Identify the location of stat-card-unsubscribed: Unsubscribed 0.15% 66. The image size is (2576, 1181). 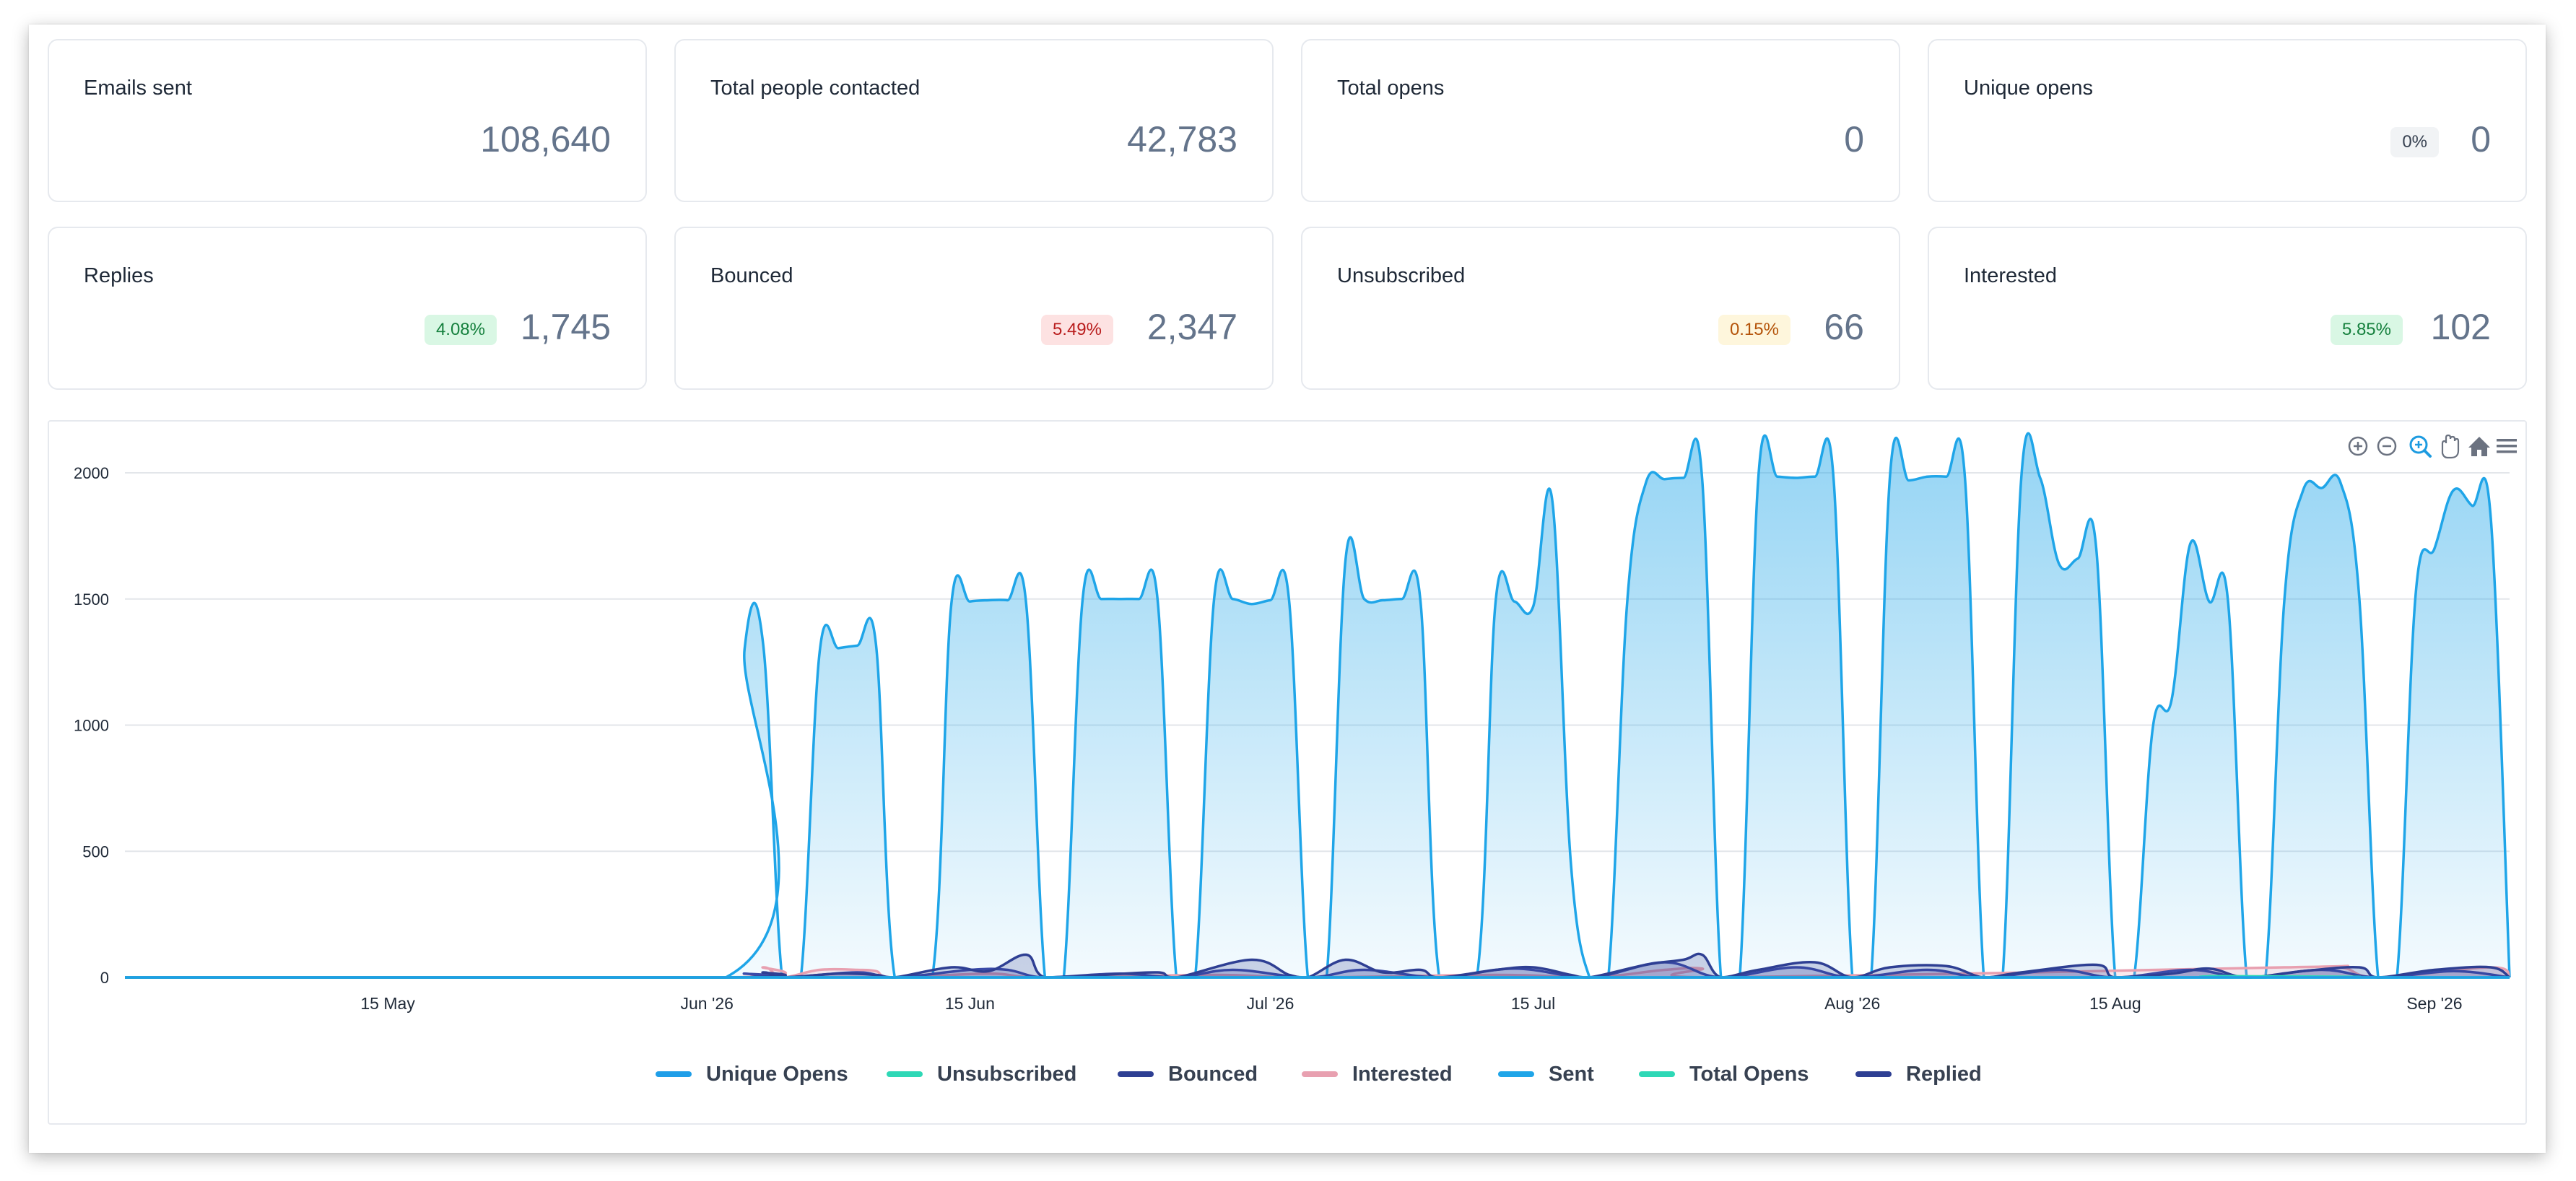
(1601, 308).